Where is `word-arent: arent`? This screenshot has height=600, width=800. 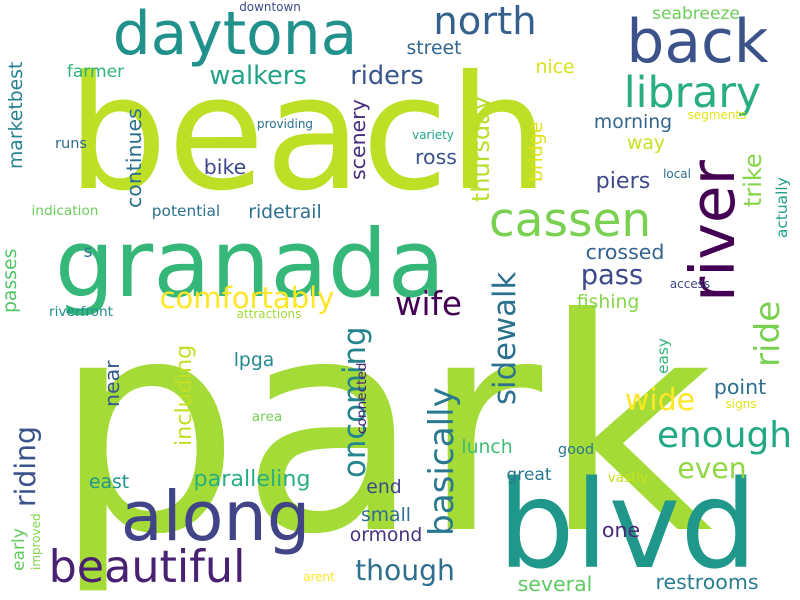 word-arent: arent is located at coordinates (319, 577).